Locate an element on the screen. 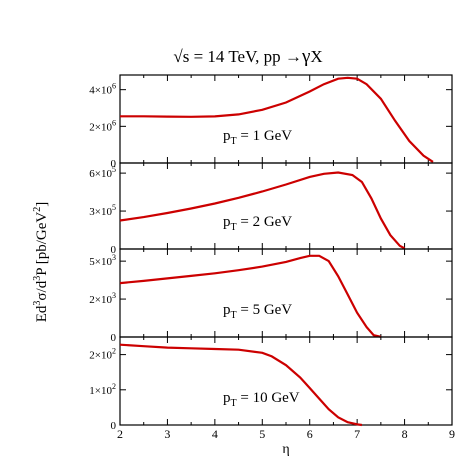 This screenshot has width=474, height=474. panel-label-4: pT = 10 GeV is located at coordinates (261, 399).